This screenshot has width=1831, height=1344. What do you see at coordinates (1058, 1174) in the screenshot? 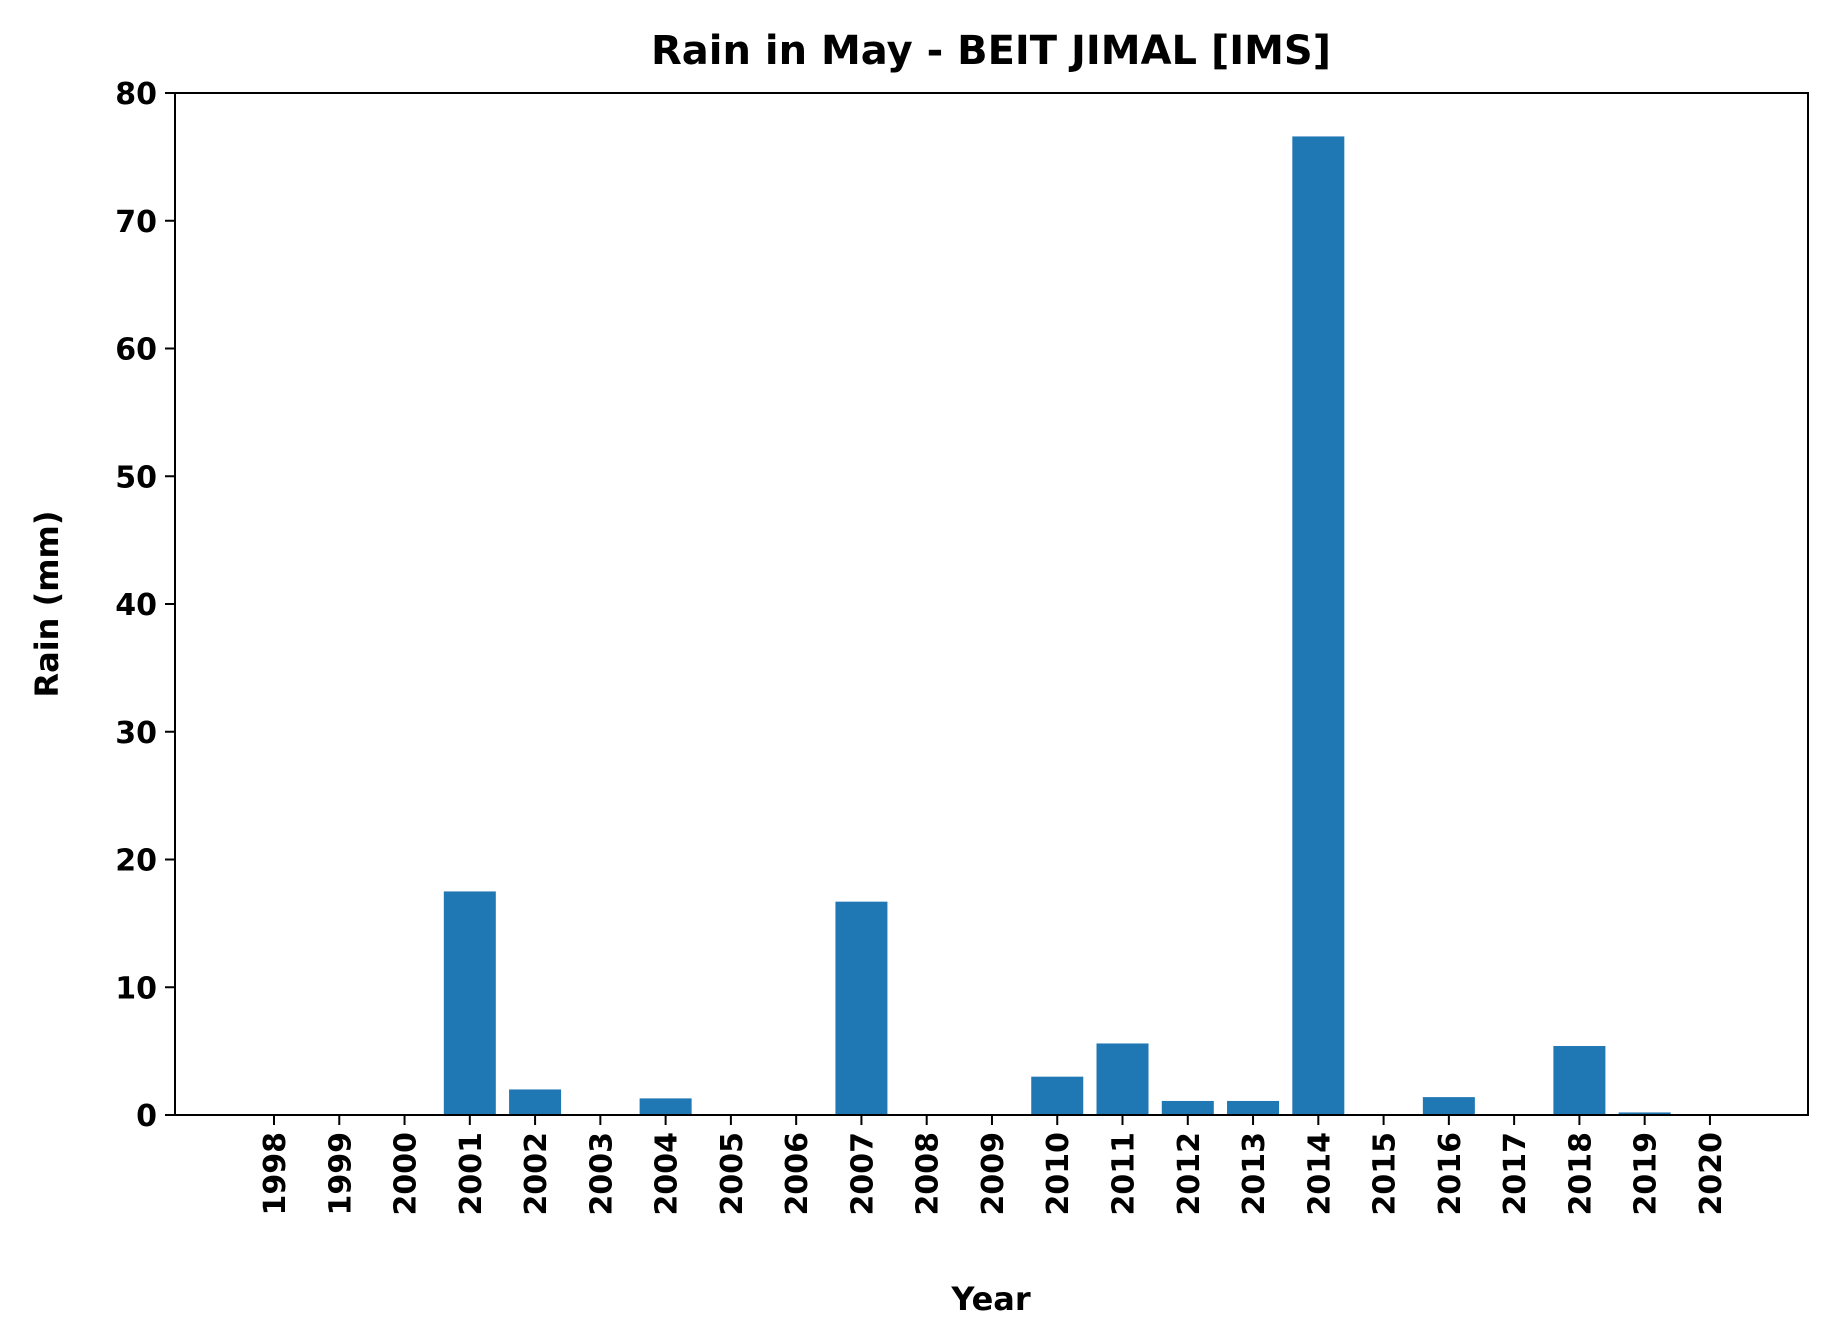
I see `x-tick-label-2010: 2010` at bounding box center [1058, 1174].